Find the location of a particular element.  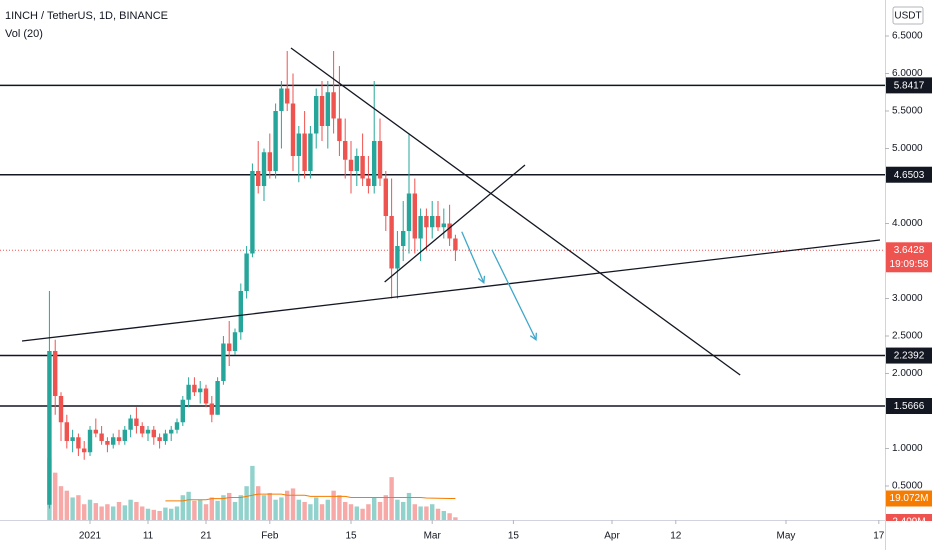

arrow-line is located at coordinates (473, 257).